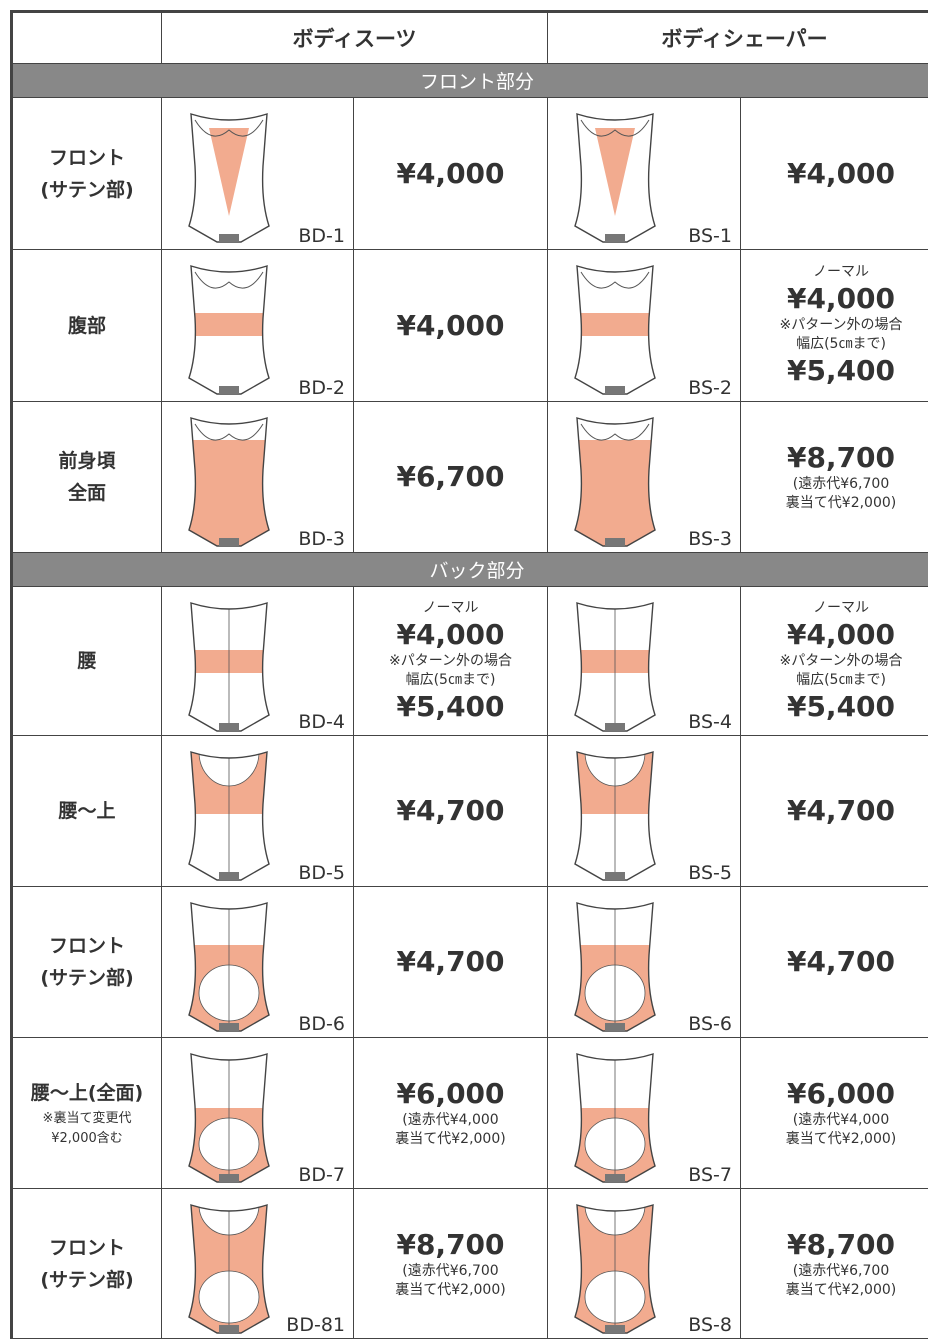 The height and width of the screenshot is (1344, 928). Describe the element at coordinates (86, 477) in the screenshot. I see `row-label: 前身頃 全面` at that location.